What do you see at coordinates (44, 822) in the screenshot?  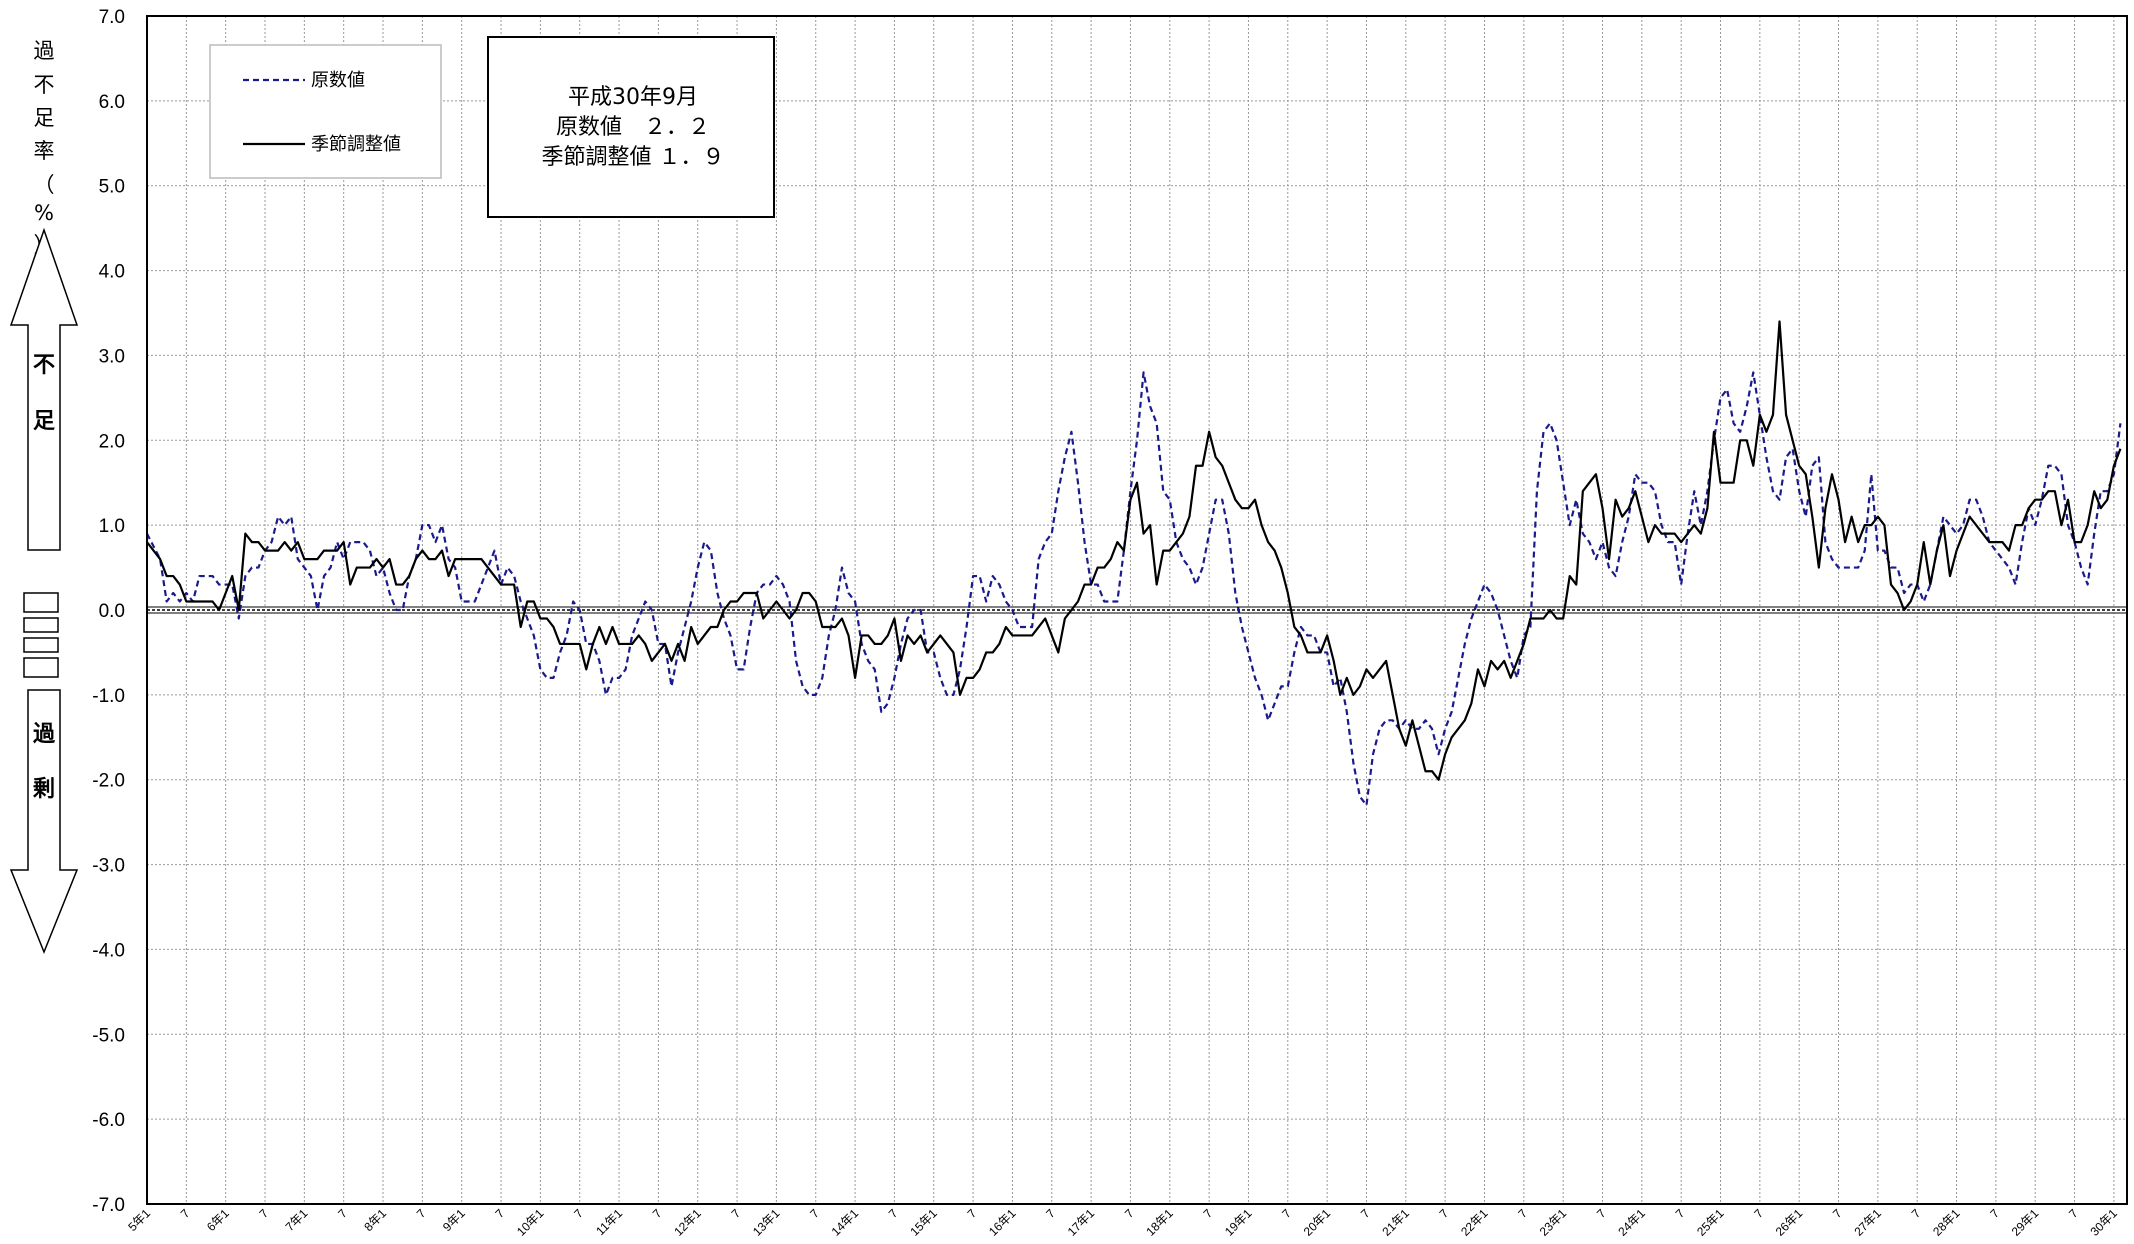 I see `down-arrow-icon` at bounding box center [44, 822].